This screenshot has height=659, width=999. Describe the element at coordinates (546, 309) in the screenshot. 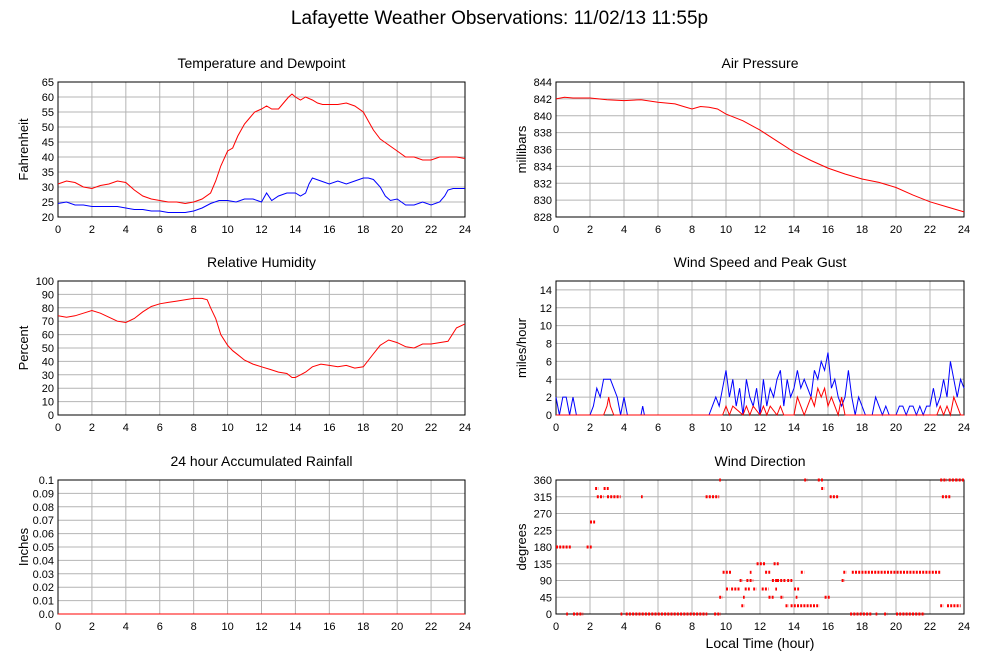

I see `y-tick-label: 12` at that location.